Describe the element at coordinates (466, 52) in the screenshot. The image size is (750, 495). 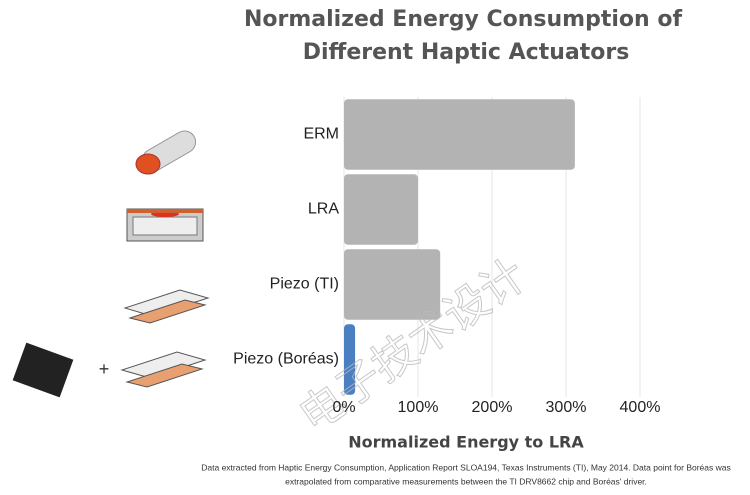
I see `chart-title: Different Haptic Actuators` at that location.